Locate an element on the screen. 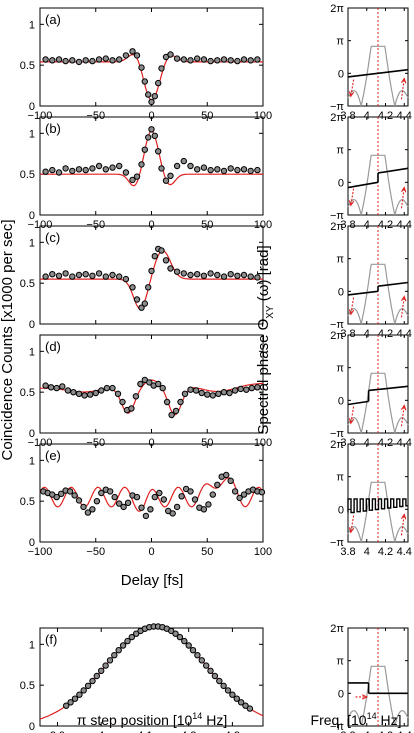 The width and height of the screenshot is (414, 733). x-tick-label: 4.1 is located at coordinates (144, 731).